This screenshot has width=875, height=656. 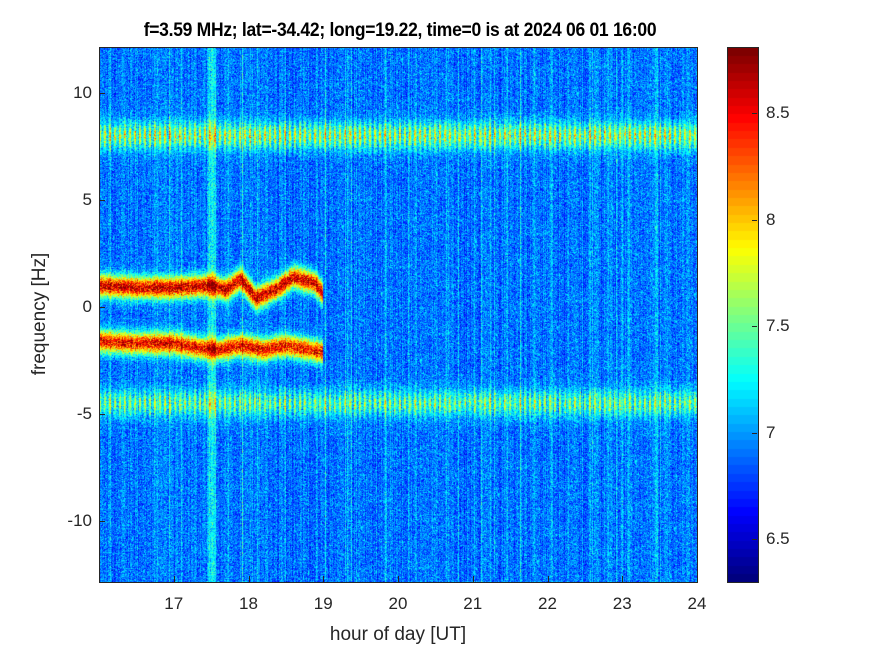 What do you see at coordinates (87, 306) in the screenshot?
I see `y-tick-label: 0` at bounding box center [87, 306].